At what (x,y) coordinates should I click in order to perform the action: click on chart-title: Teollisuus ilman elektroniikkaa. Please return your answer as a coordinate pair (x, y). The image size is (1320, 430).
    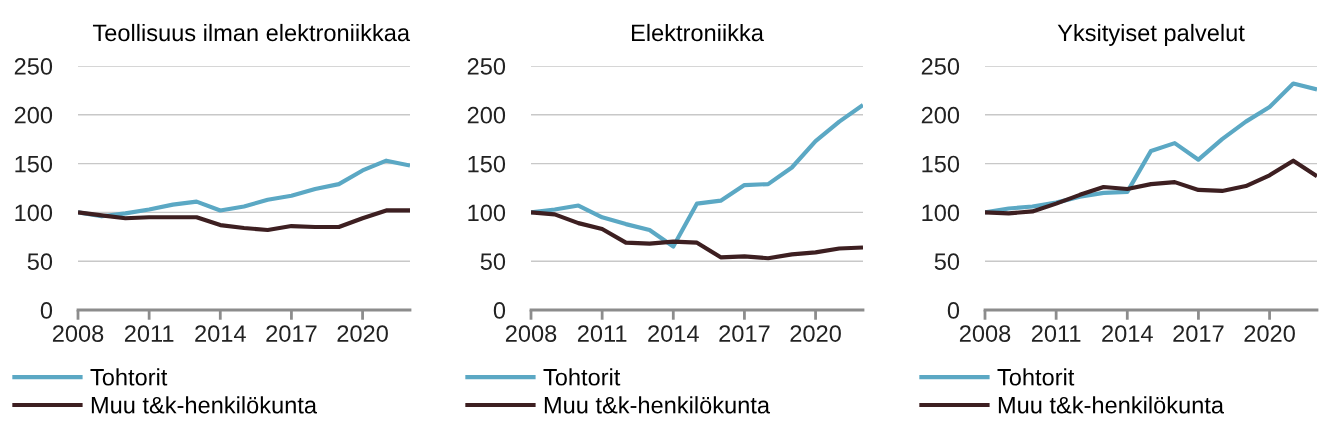
    Looking at the image, I should click on (251, 32).